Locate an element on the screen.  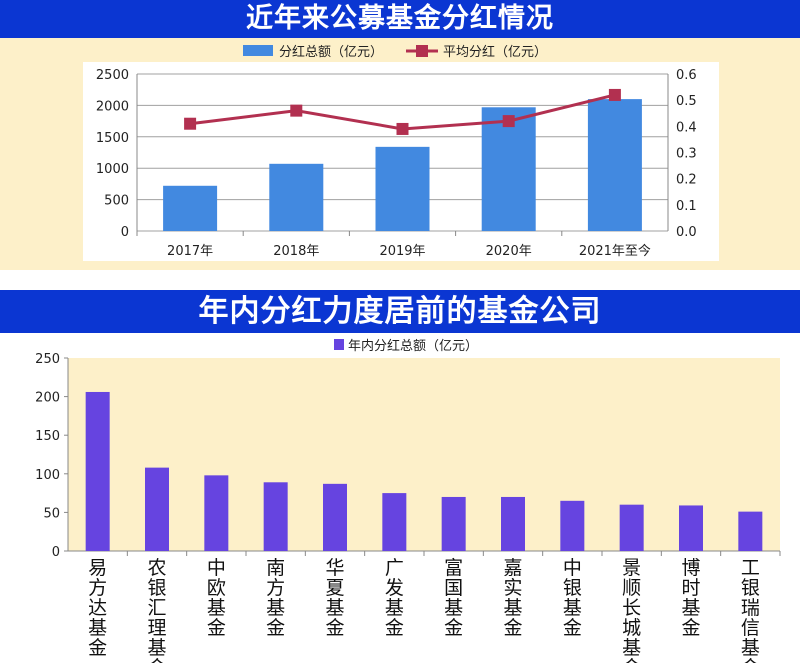
x-tick-label: 2019年 is located at coordinates (402, 251).